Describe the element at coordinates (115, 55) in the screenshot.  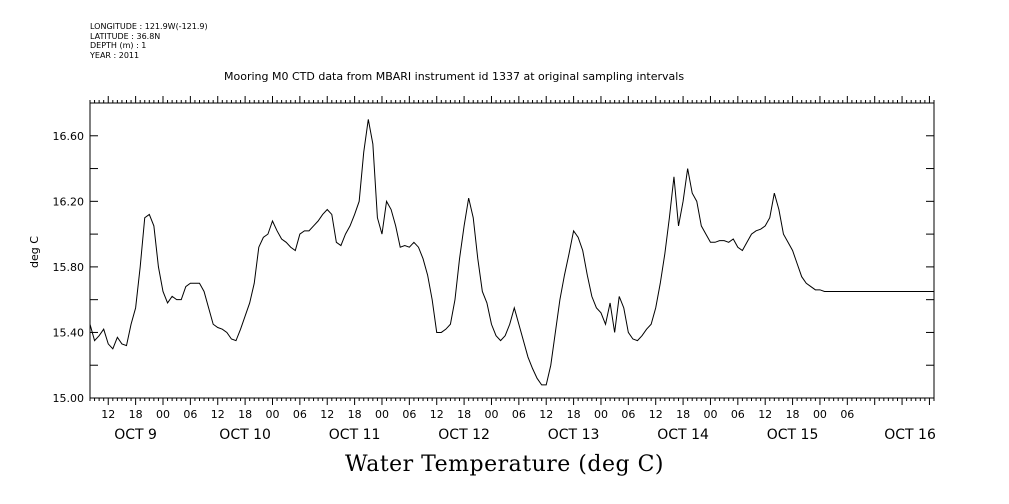
I see `year-text: YEAR : 2011` at that location.